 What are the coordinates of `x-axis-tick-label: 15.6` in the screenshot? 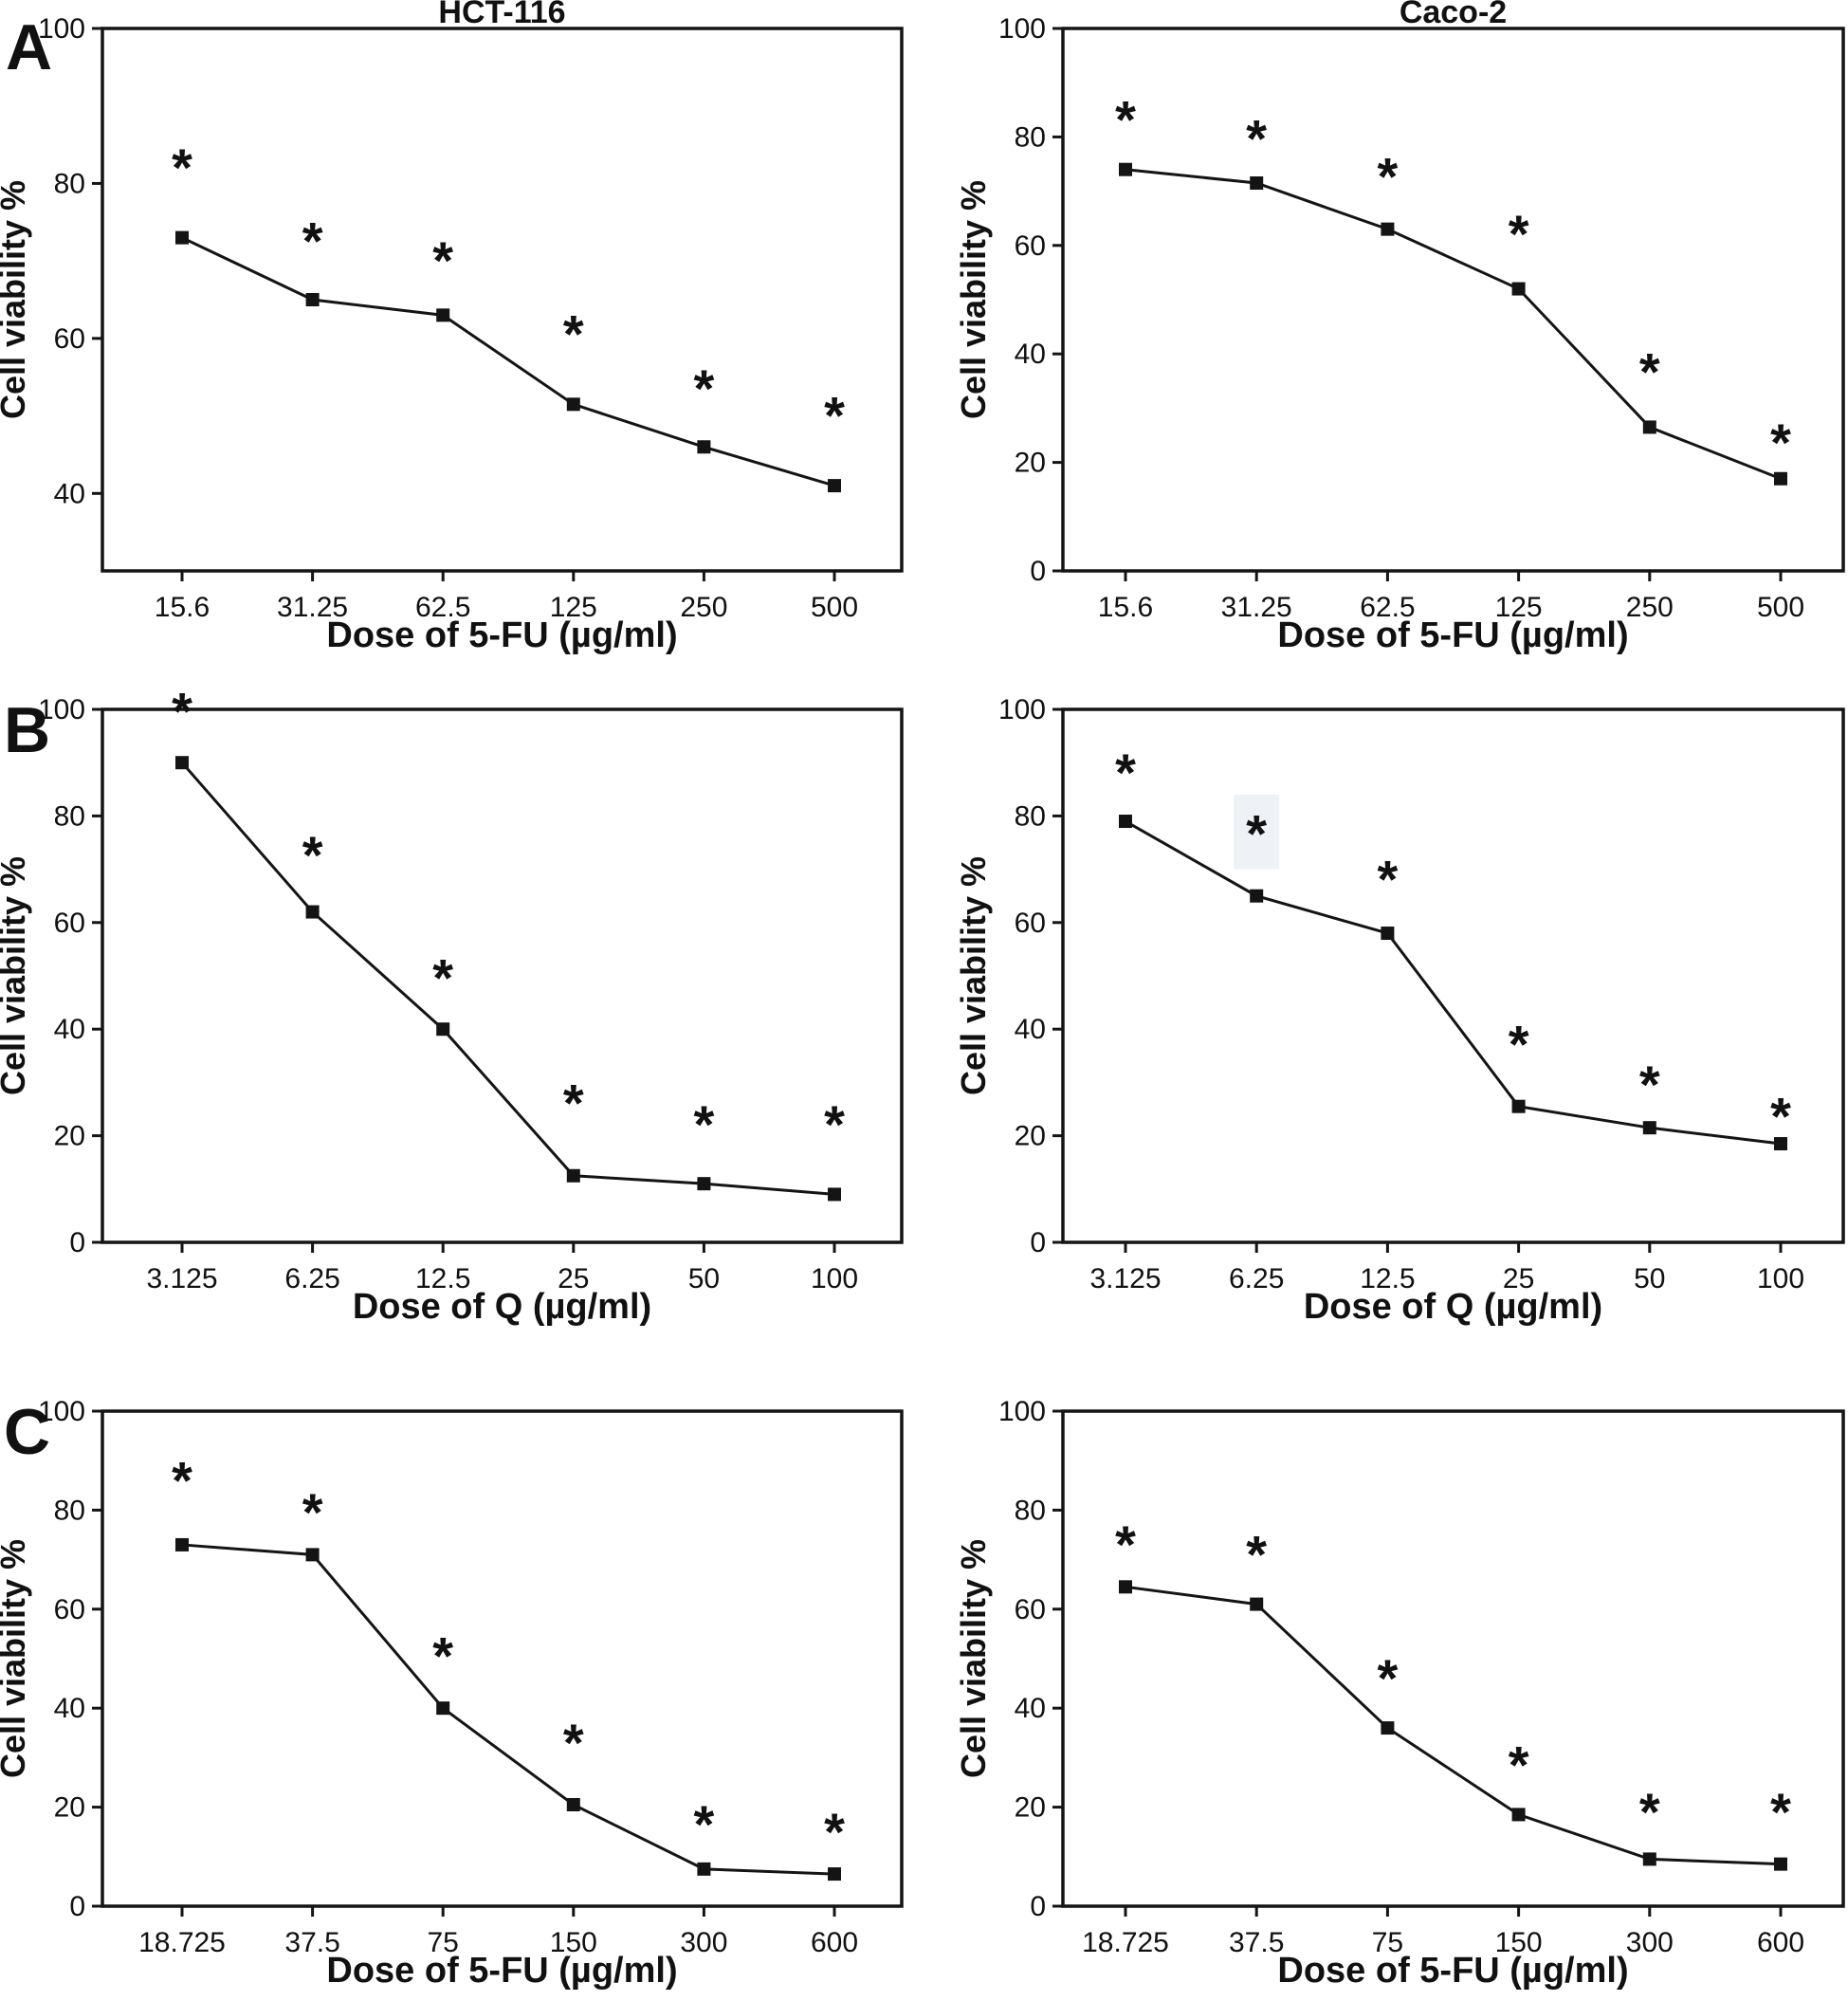 It's located at (182, 607).